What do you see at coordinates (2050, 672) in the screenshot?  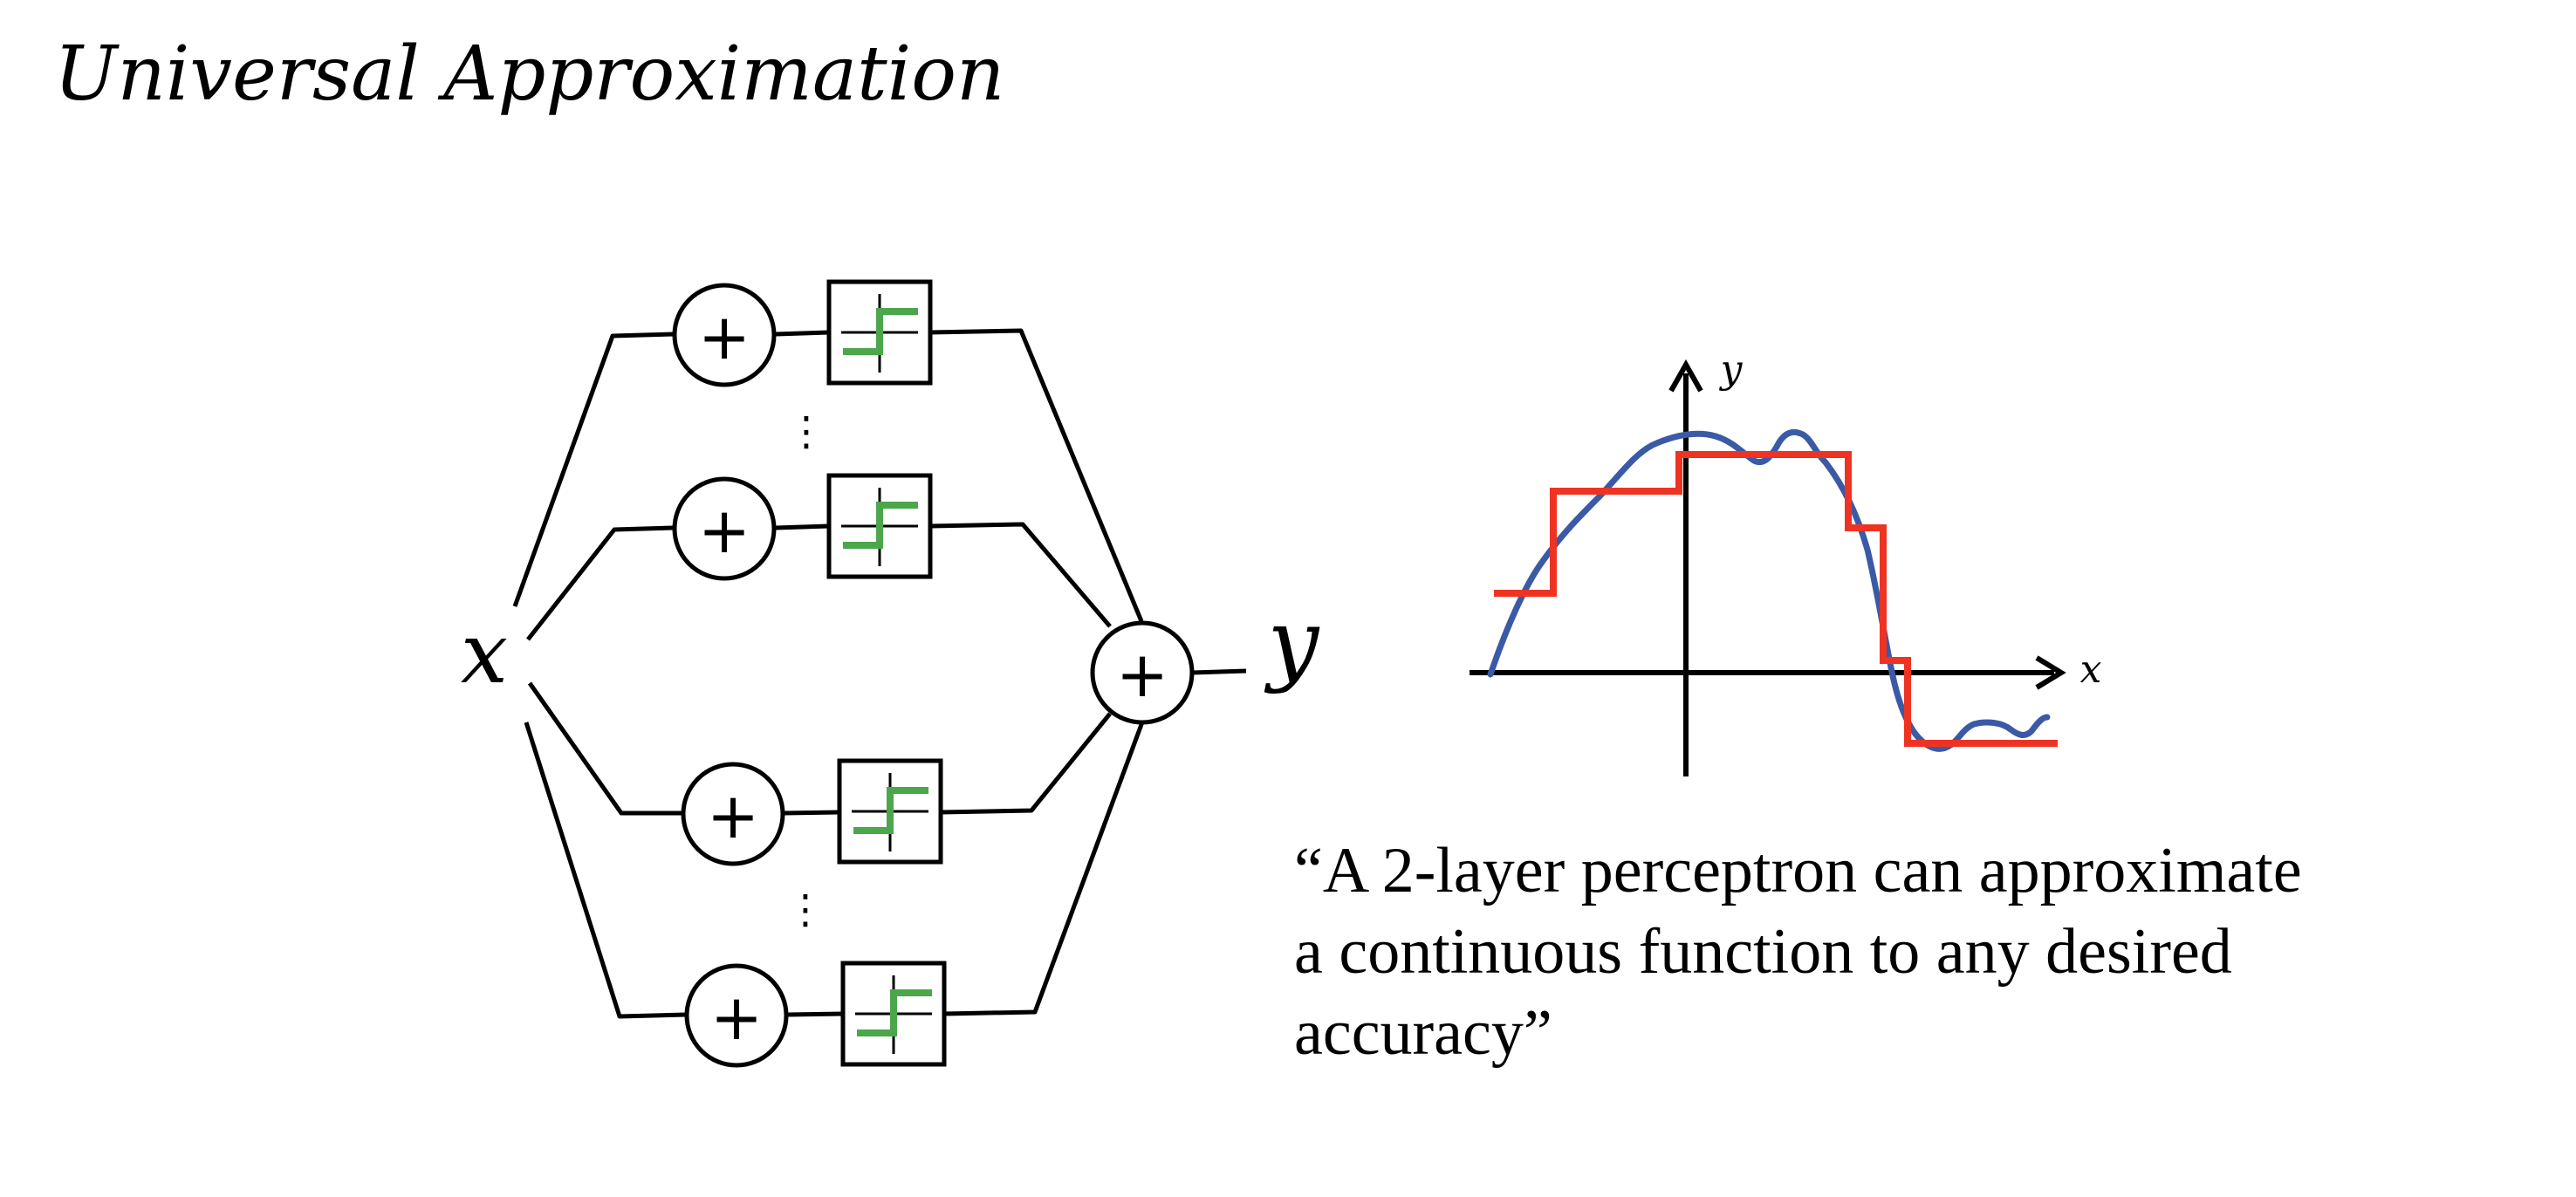 I see `x-axis-arrowhead` at bounding box center [2050, 672].